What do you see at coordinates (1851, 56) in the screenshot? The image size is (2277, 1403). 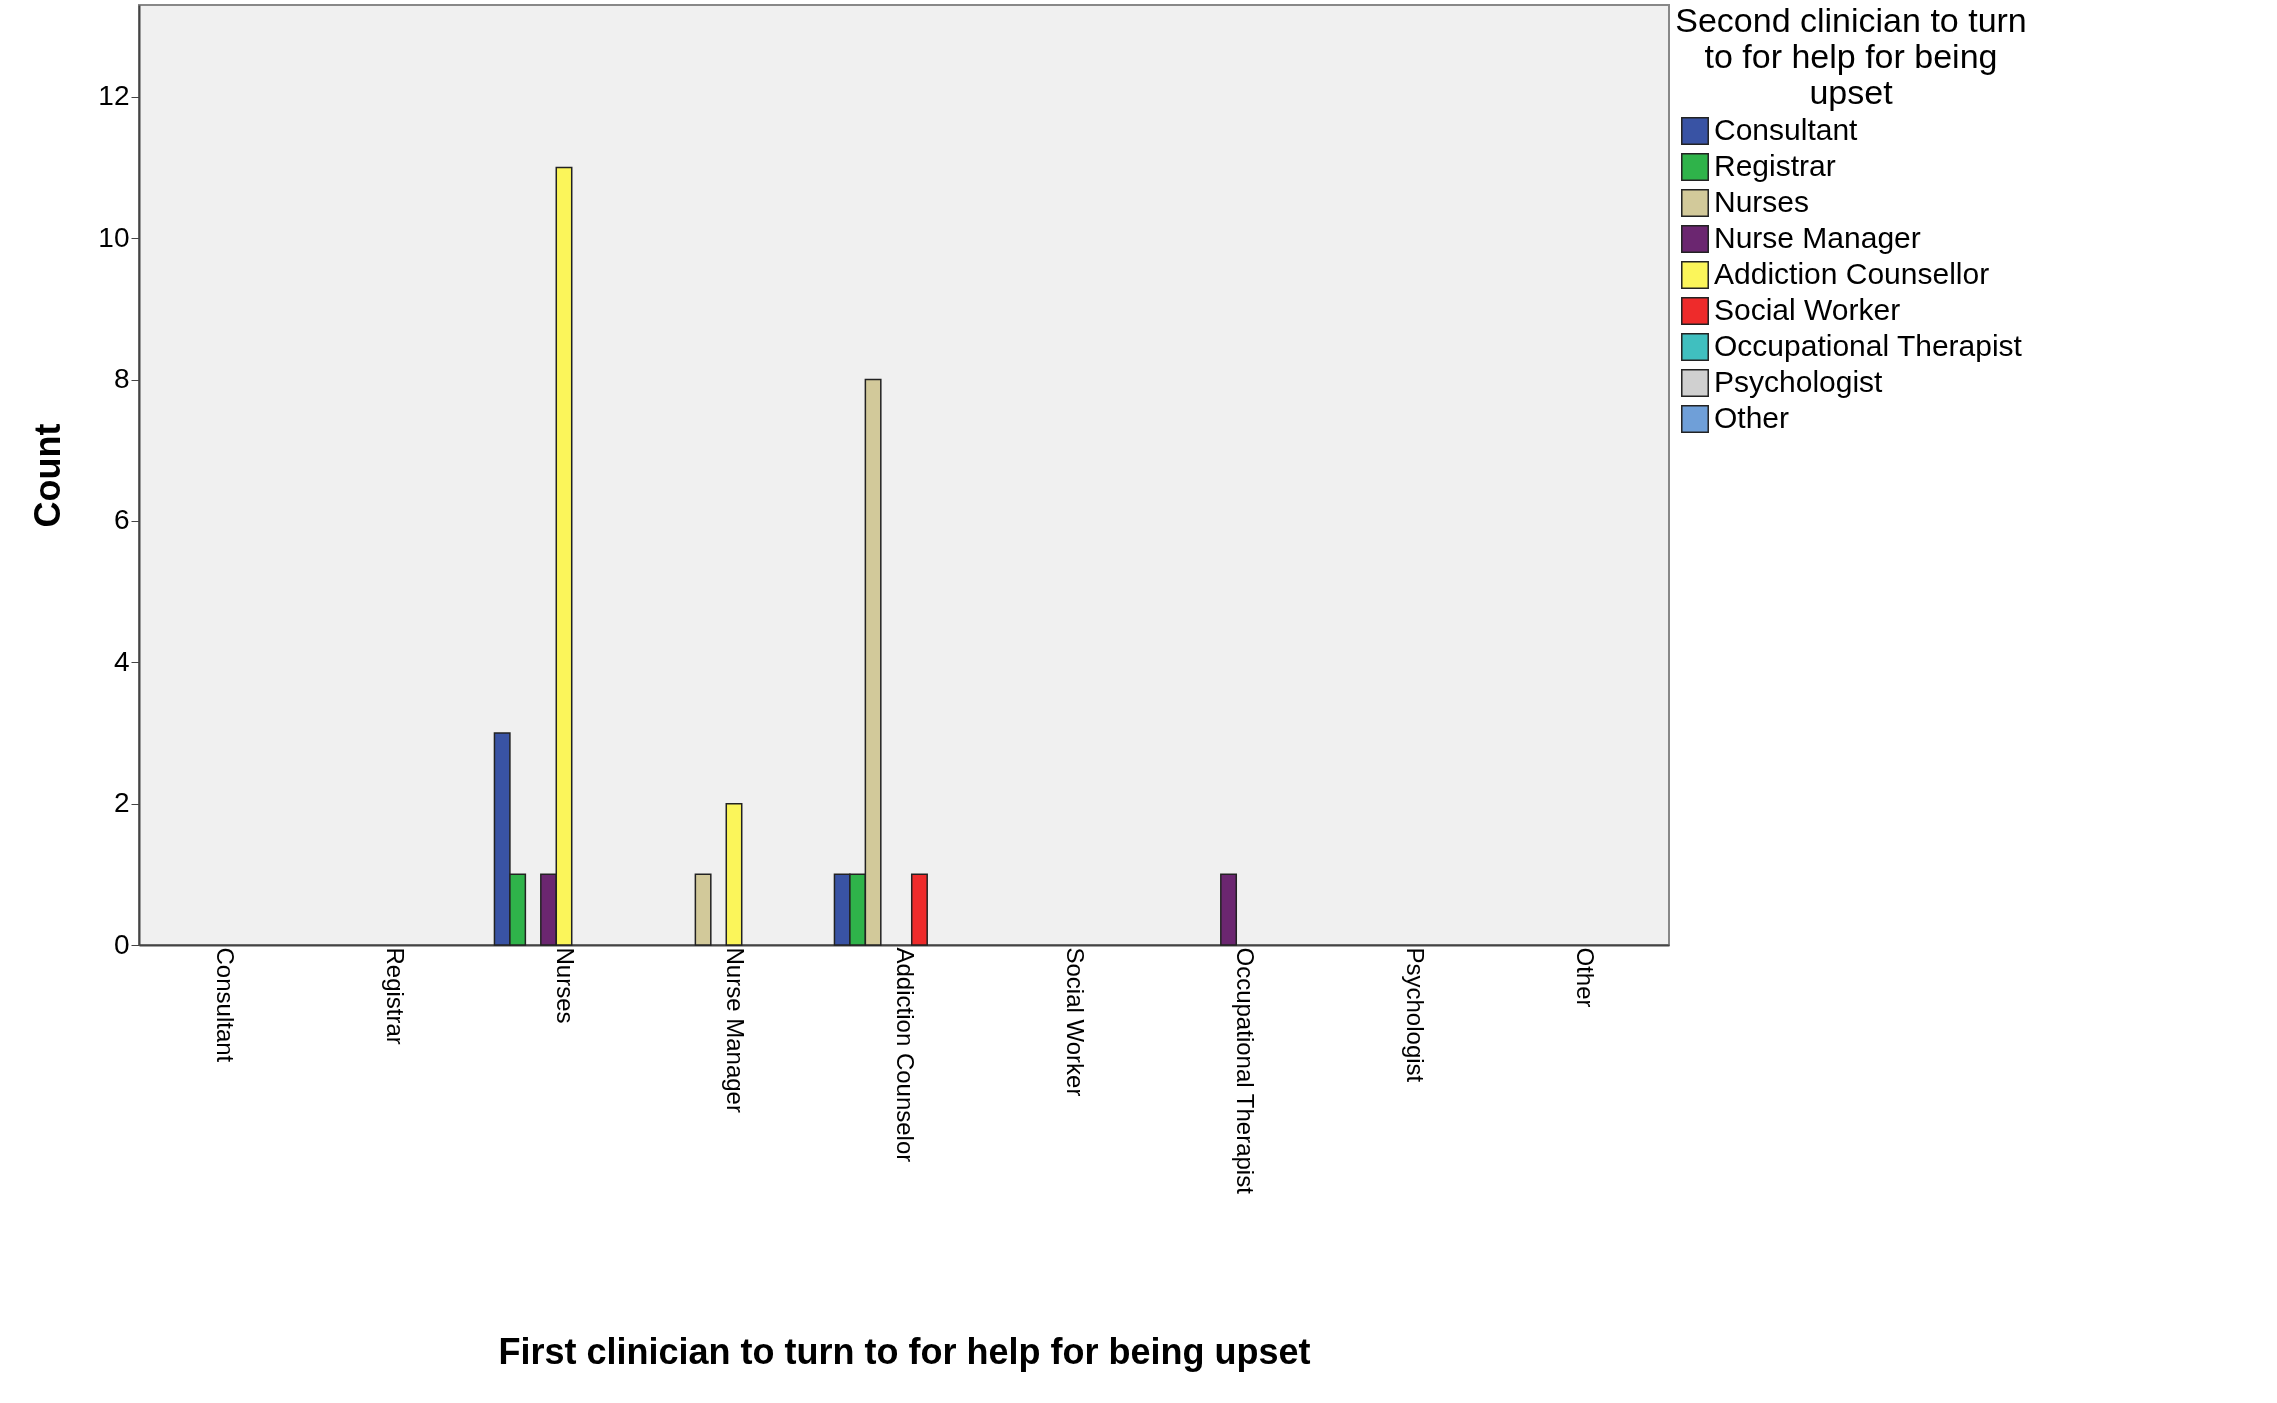 I see `legend-title: Second clinician to turn to for help for being upset` at bounding box center [1851, 56].